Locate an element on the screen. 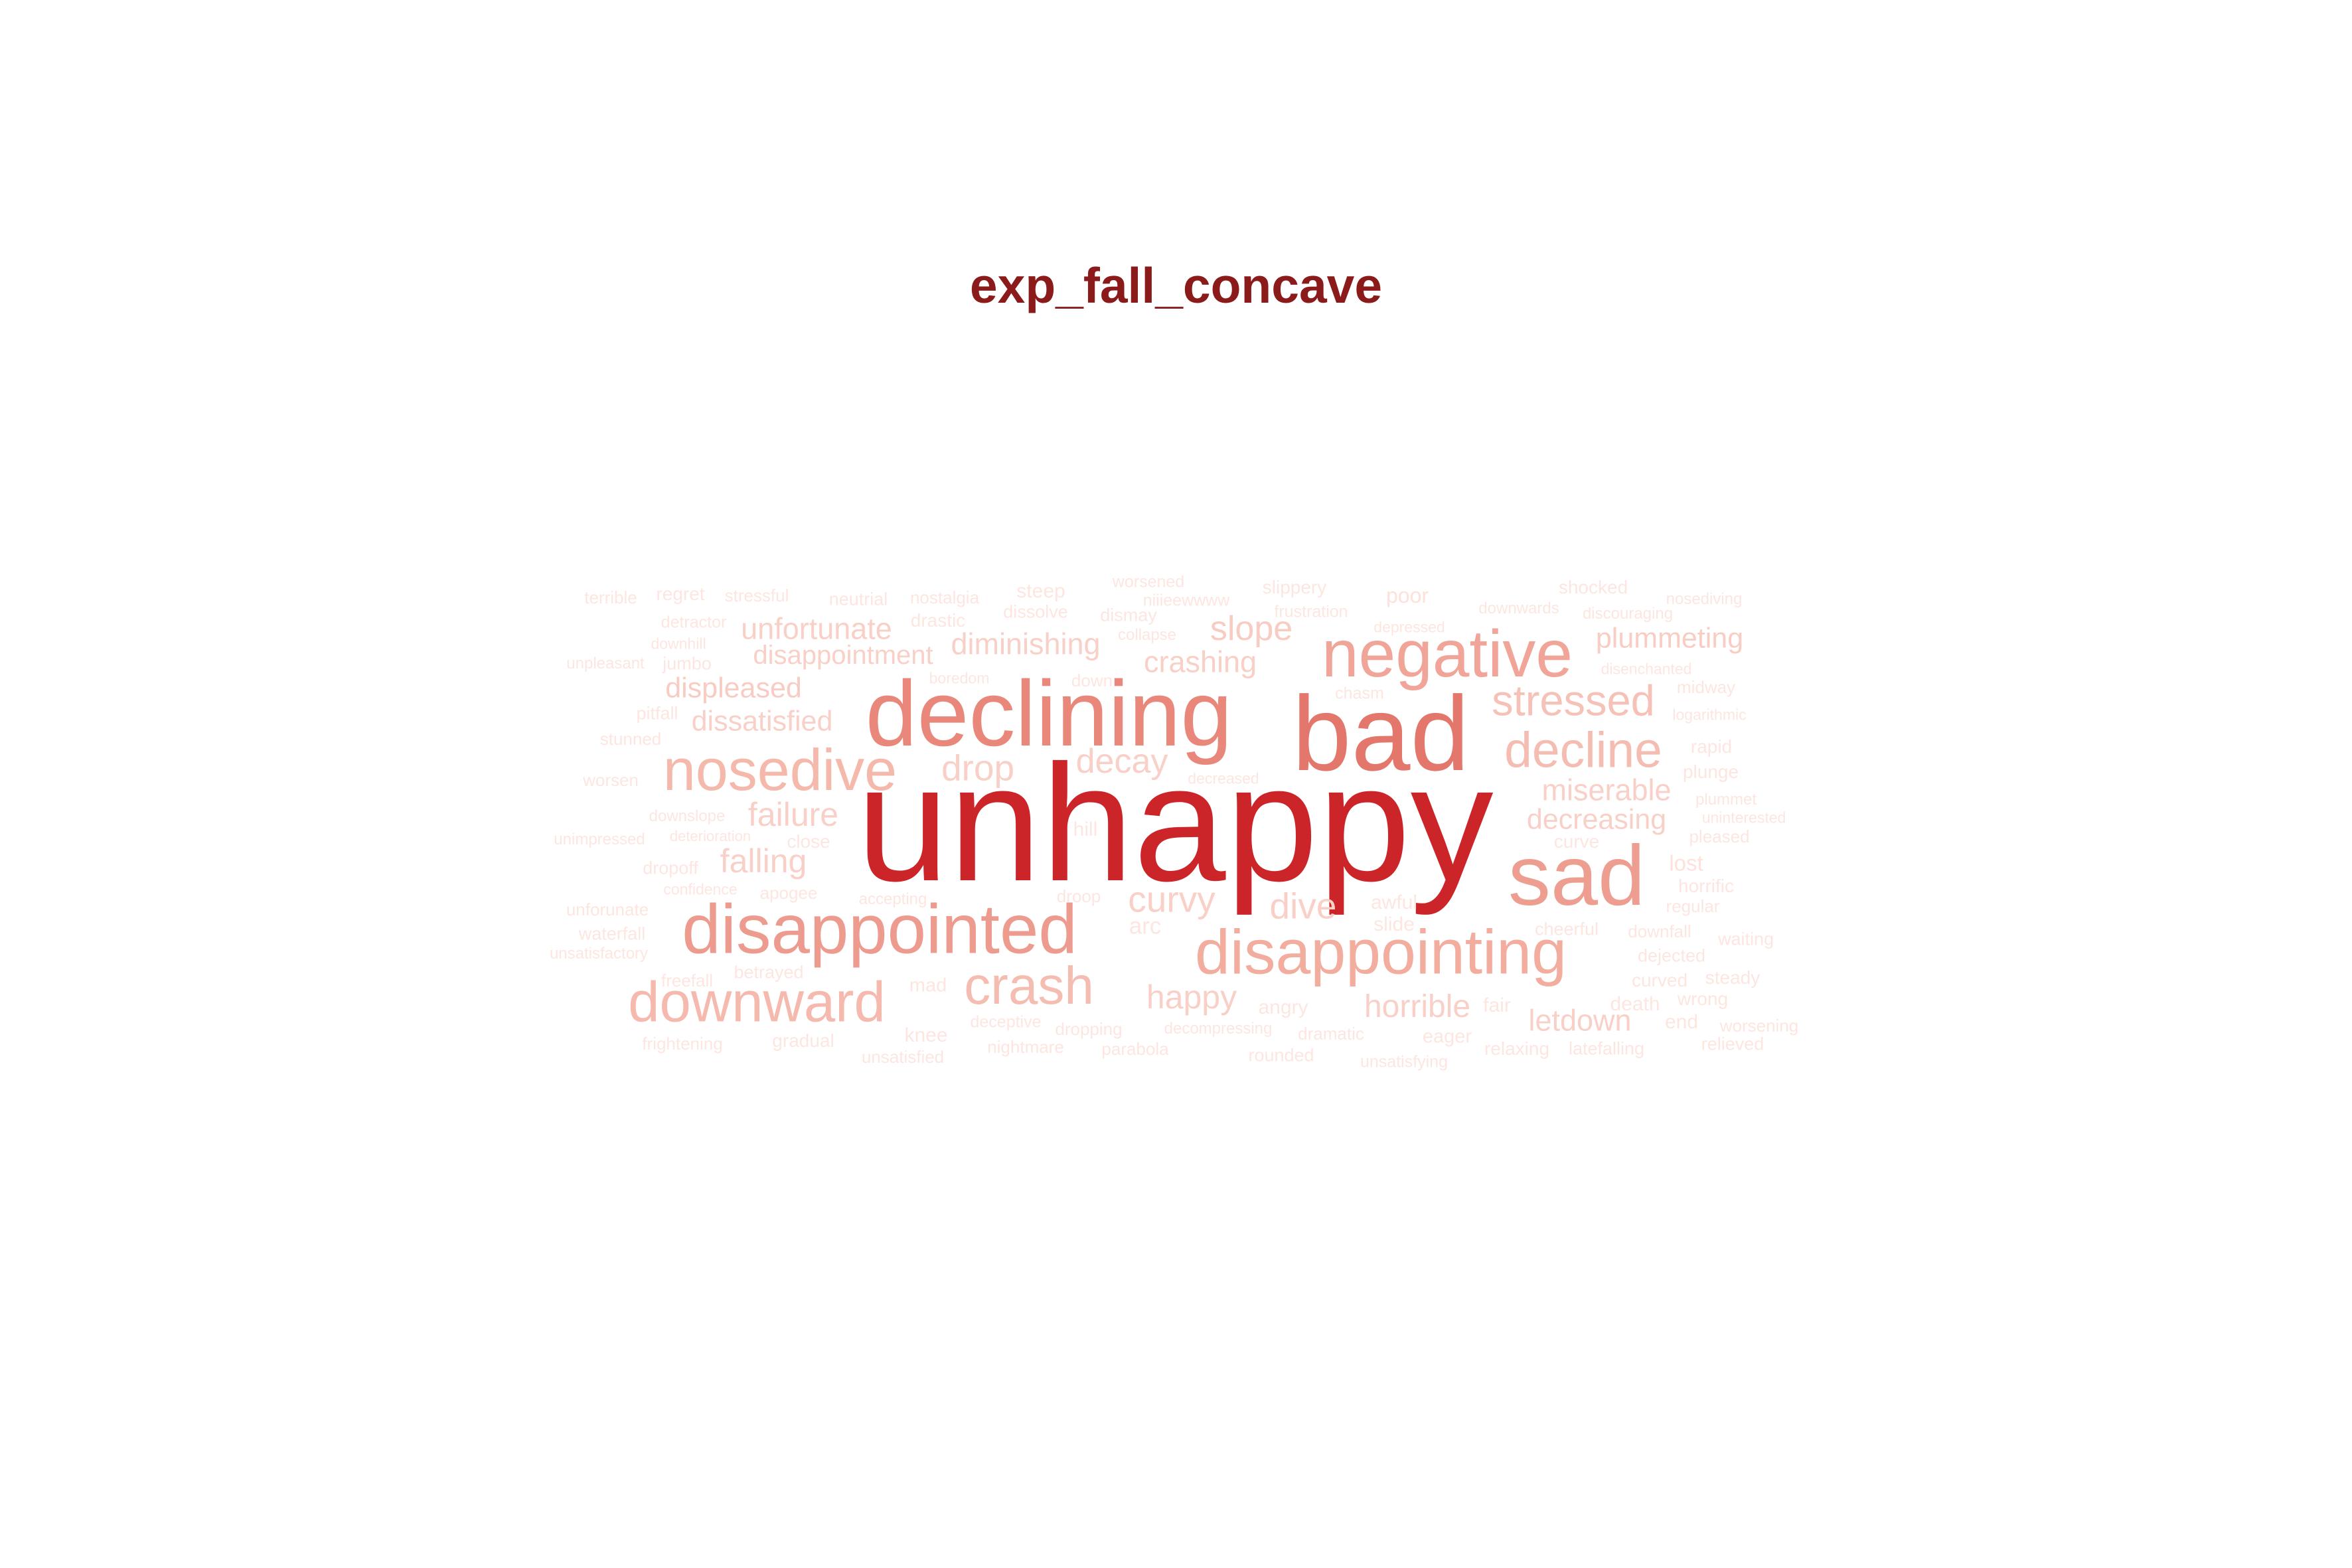  word-cloud-word: disappointing is located at coordinates (1381, 952).